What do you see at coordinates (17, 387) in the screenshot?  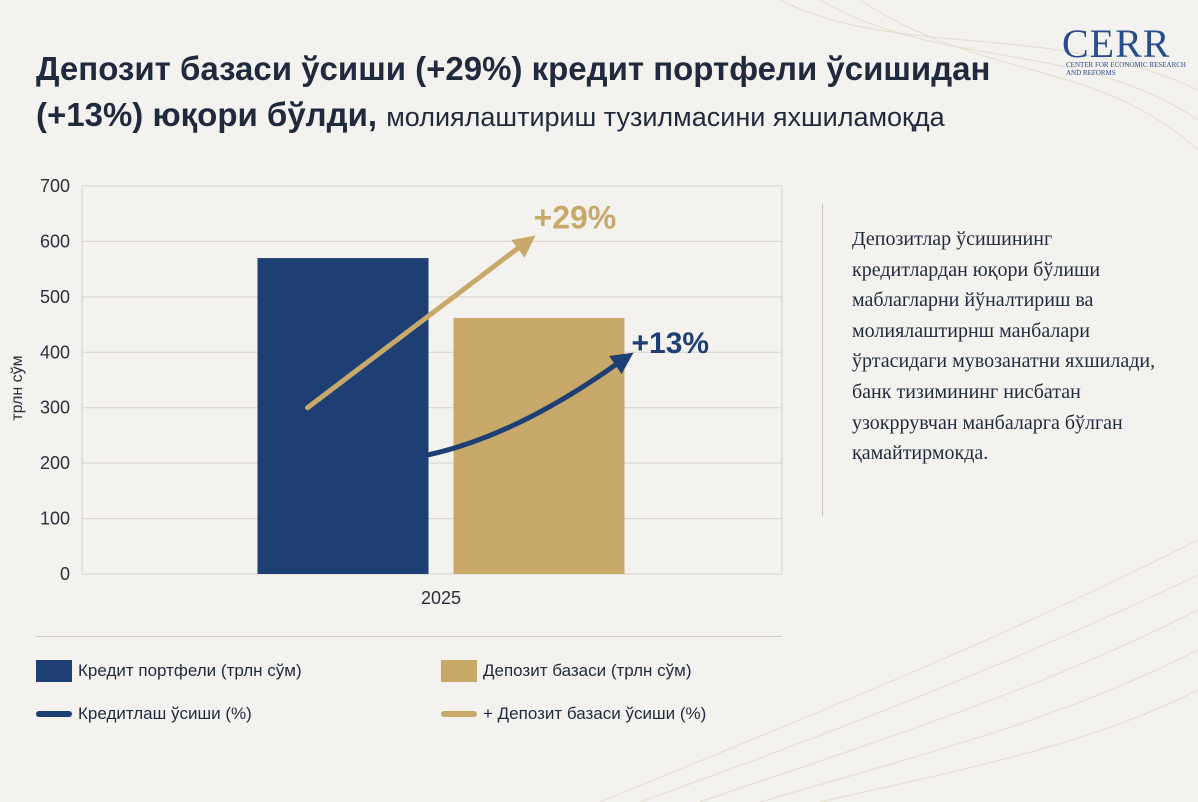 I see `y-axis-label: трлн сўм` at bounding box center [17, 387].